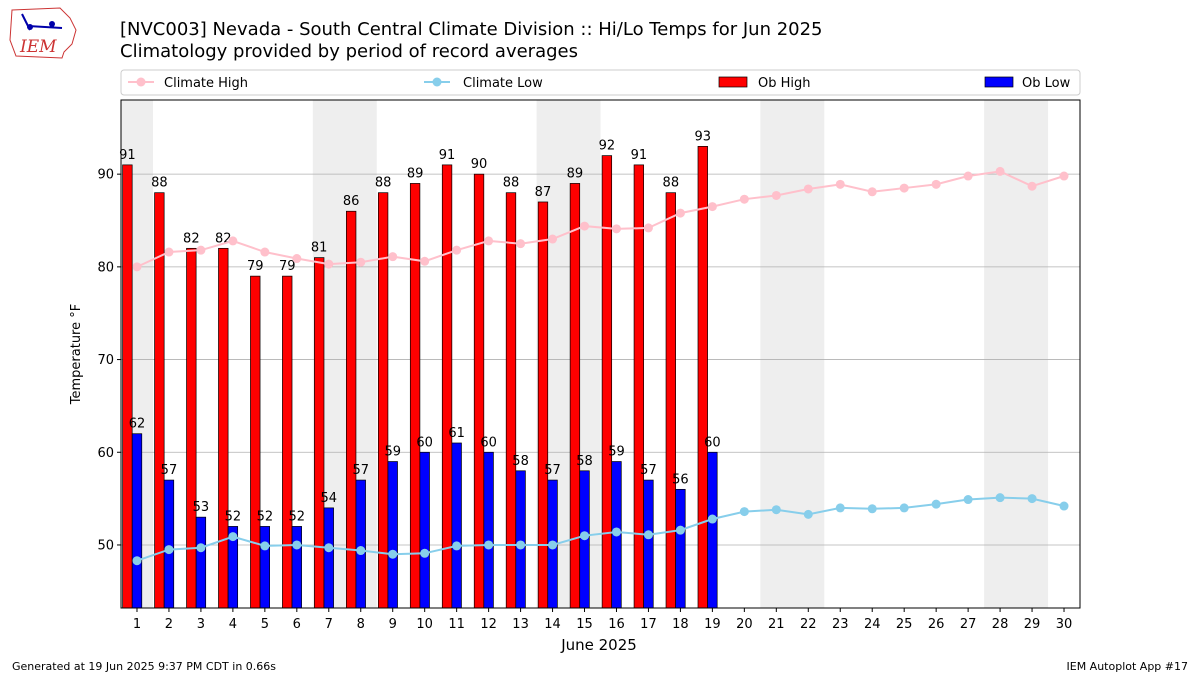 Image resolution: width=1200 pixels, height=675 pixels. I want to click on legend-marker, so click(141, 82).